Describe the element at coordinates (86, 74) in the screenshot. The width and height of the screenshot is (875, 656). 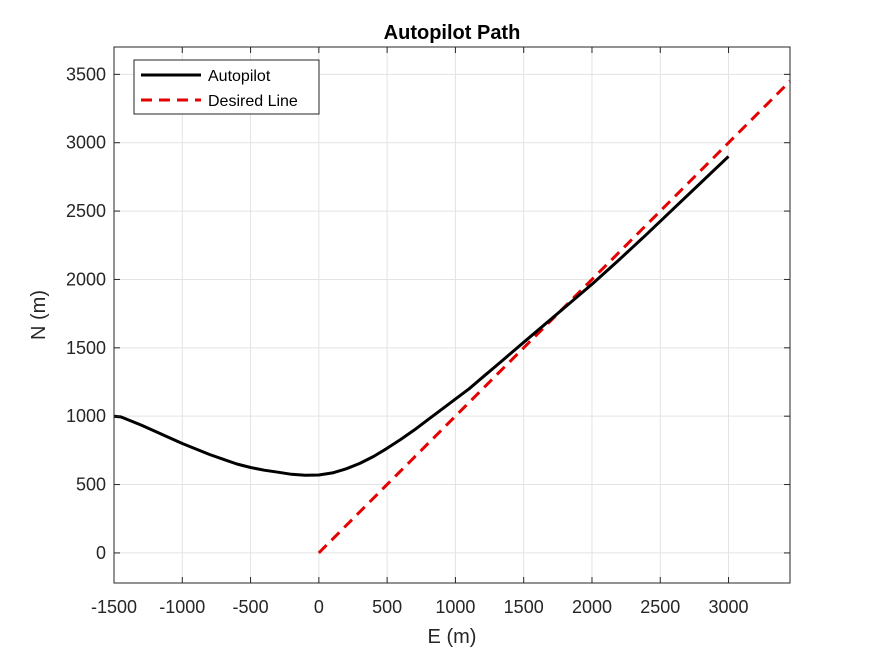
I see `y-tick-label: 3500` at that location.